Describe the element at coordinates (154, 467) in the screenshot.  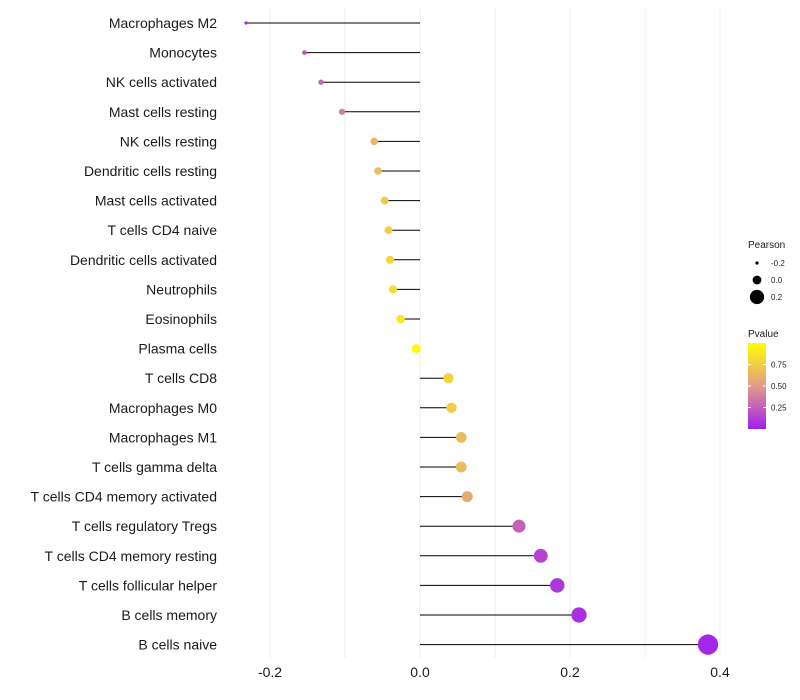
I see `category-label: T cells gamma delta` at that location.